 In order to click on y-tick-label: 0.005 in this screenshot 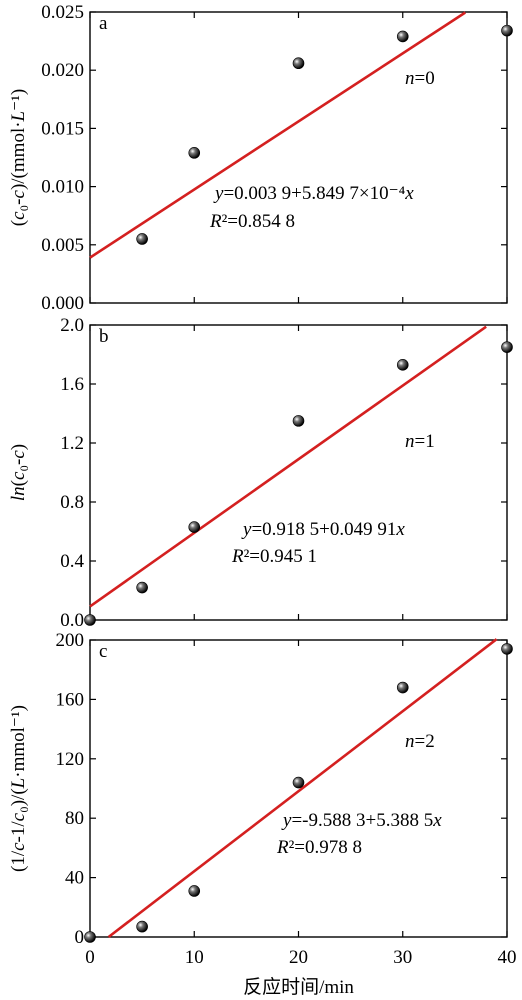, I will do `click(62, 245)`.